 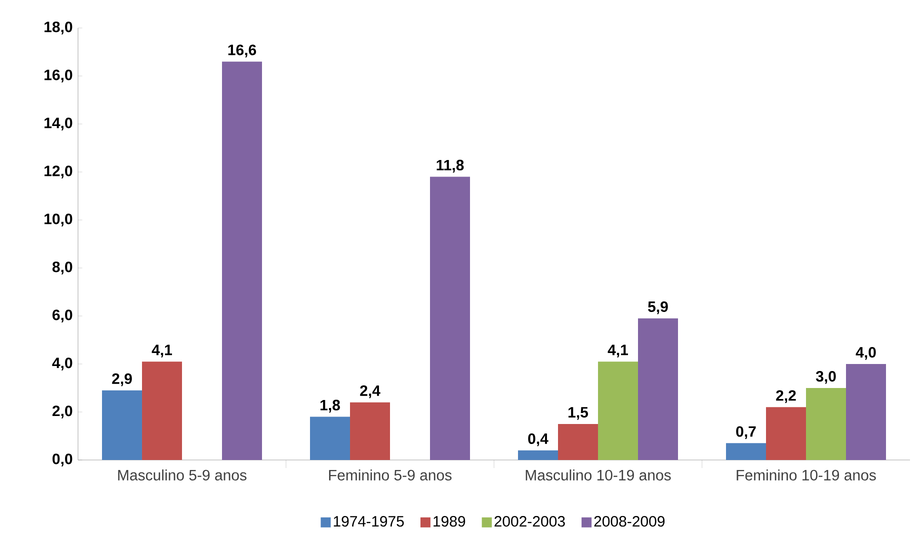 I want to click on data-label: 16,6, so click(x=242, y=51).